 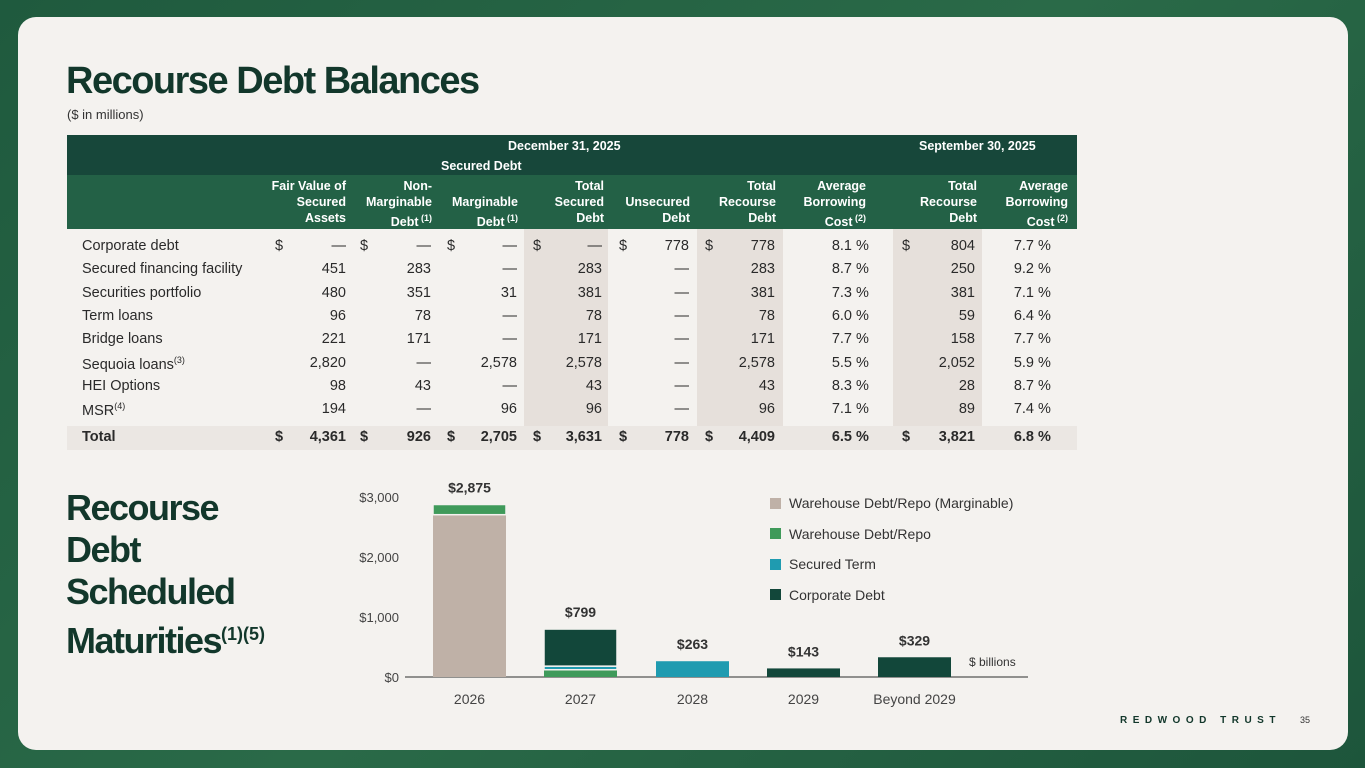 What do you see at coordinates (422, 315) in the screenshot?
I see `cell-value: 78` at bounding box center [422, 315].